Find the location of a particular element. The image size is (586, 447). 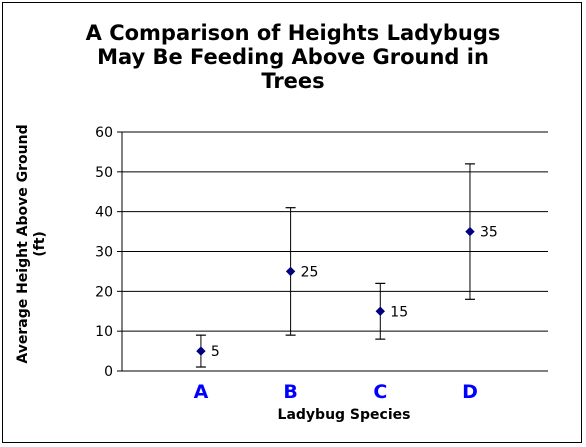

x-category-label: C is located at coordinates (380, 392).